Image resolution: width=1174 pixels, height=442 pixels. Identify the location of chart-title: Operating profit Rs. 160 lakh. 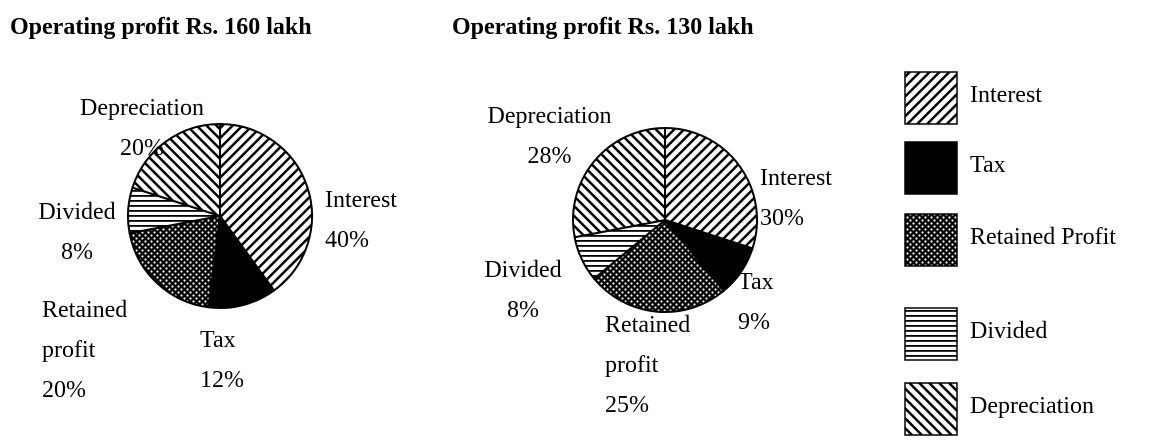
(161, 27).